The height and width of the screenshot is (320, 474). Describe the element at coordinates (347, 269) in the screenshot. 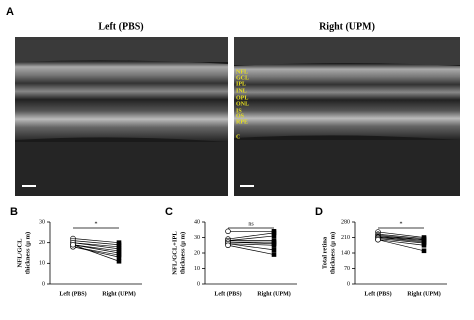

I see `y-tick-label: 70` at that location.